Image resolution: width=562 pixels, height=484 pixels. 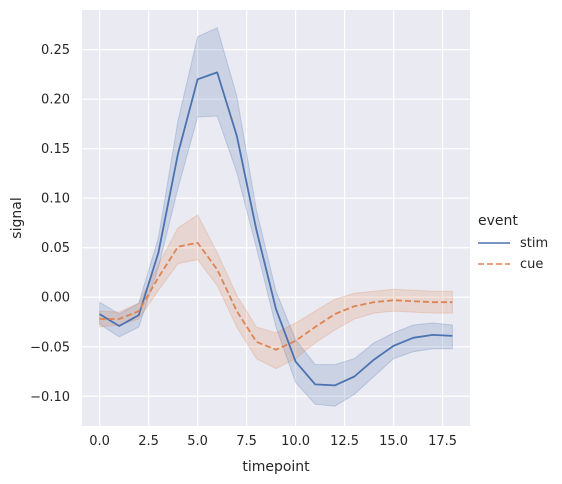 I want to click on y-tick-label: 0.20, so click(x=55, y=100).